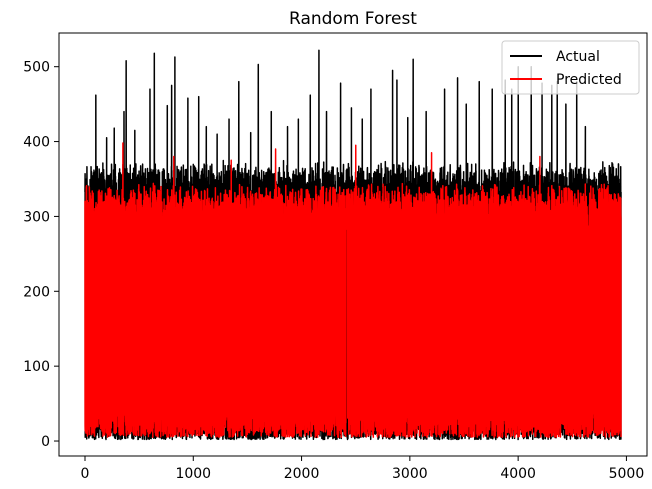  I want to click on y-tick-label: 200, so click(36, 292).